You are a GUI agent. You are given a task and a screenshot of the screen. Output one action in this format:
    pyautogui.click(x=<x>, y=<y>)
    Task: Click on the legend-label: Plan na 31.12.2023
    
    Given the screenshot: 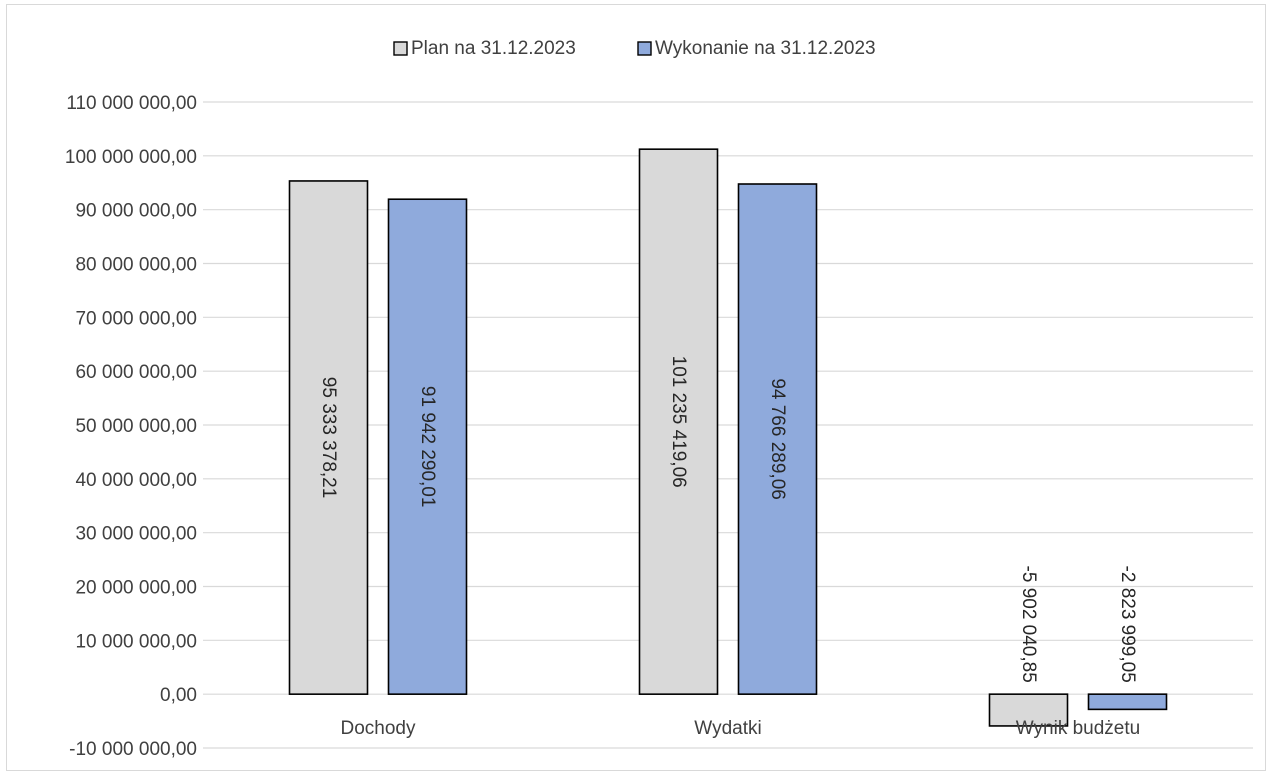 What is the action you would take?
    pyautogui.click(x=493, y=48)
    